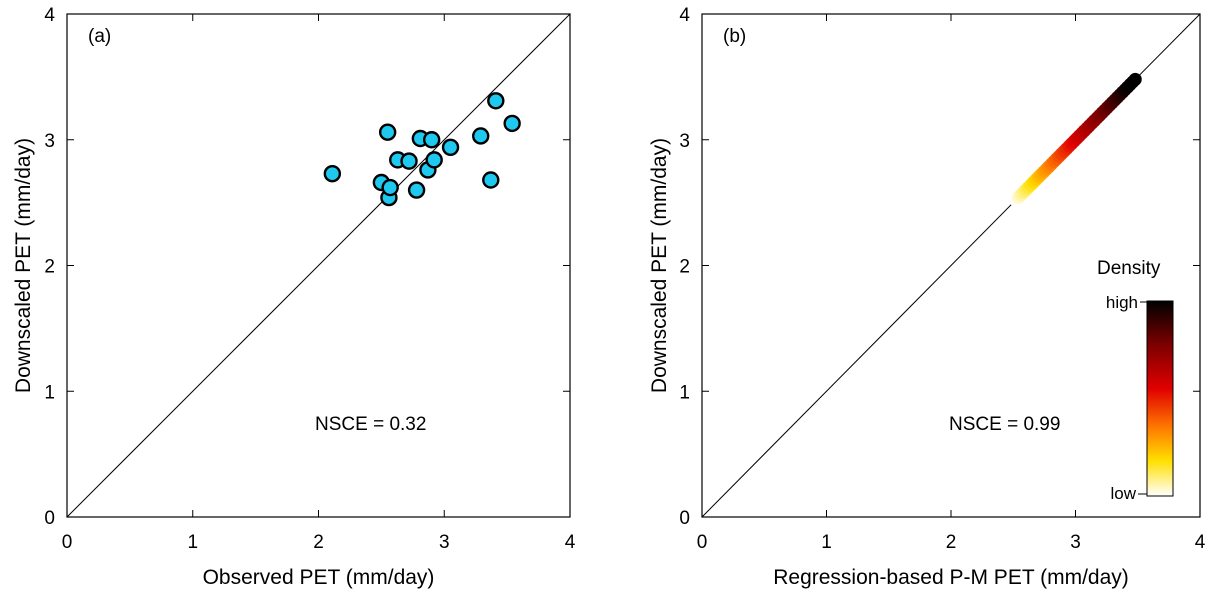  I want to click on density-colorbar: Density high low, so click(1135, 380).